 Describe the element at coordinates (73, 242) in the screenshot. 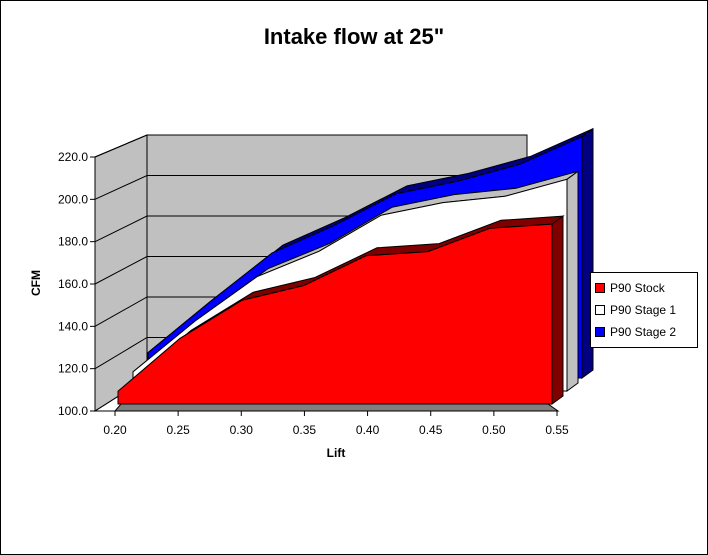

I see `y-tick-label: 180.0` at that location.